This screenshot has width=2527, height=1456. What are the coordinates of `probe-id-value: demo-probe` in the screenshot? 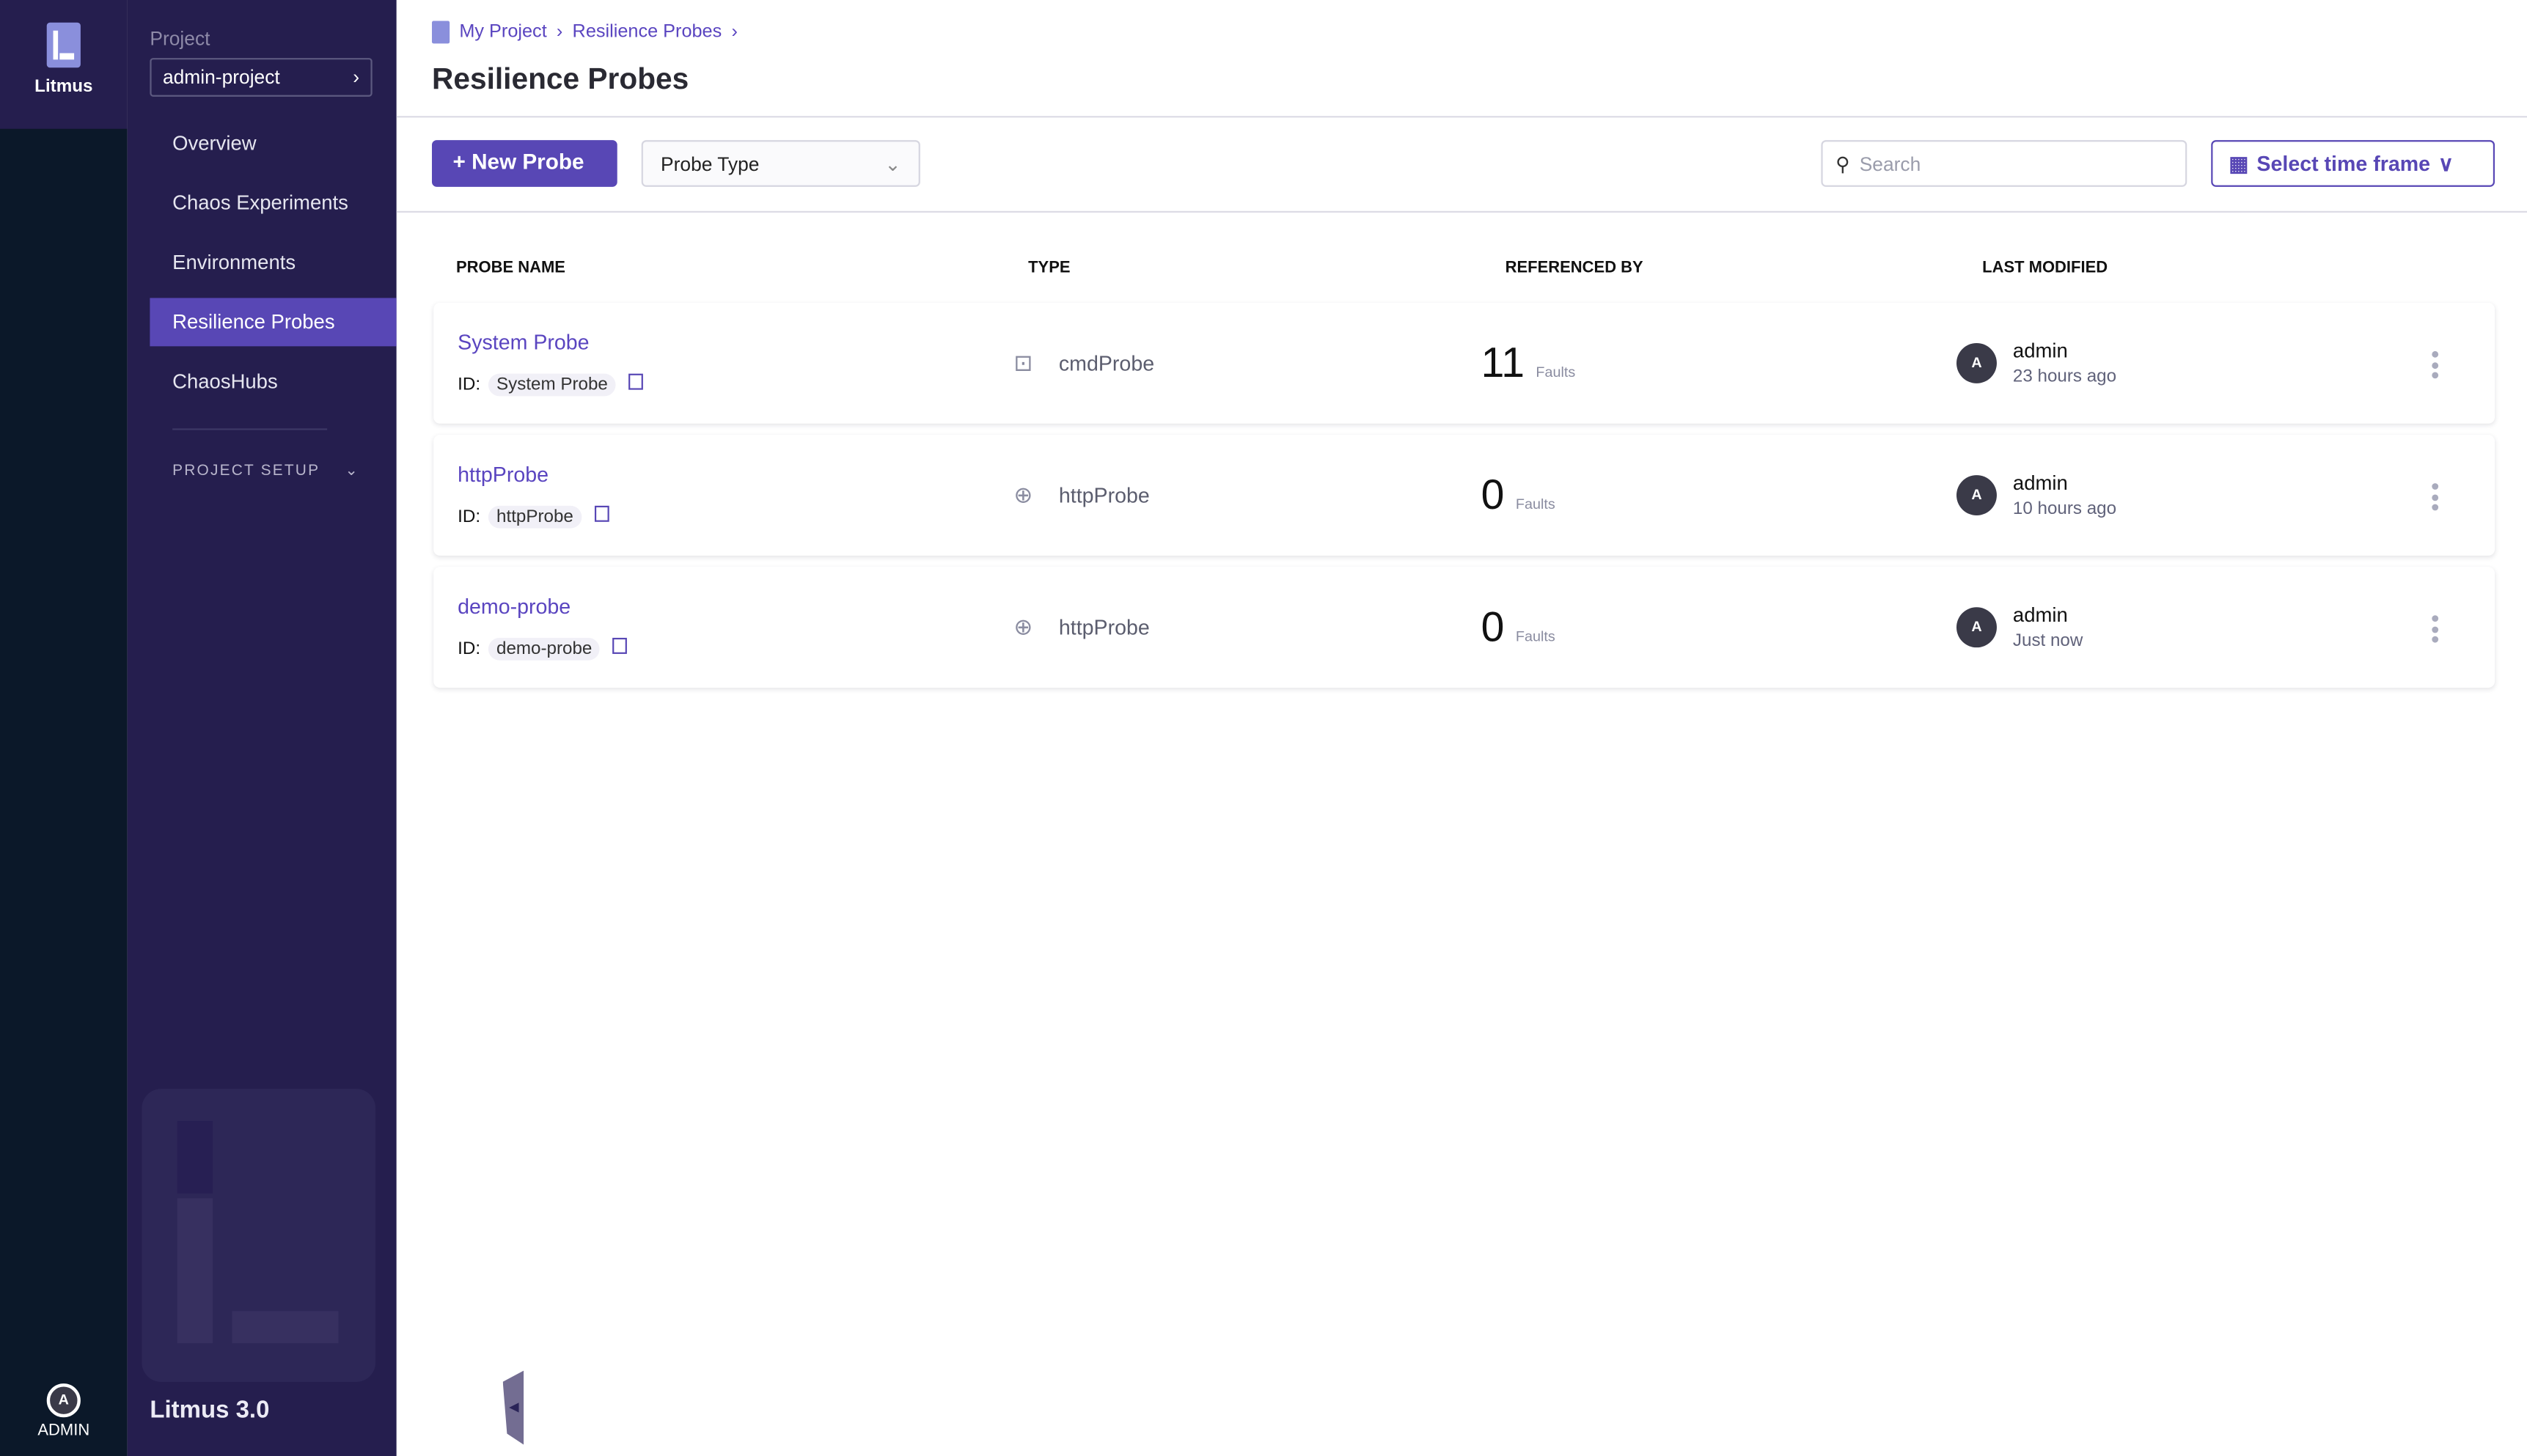 It's located at (544, 649).